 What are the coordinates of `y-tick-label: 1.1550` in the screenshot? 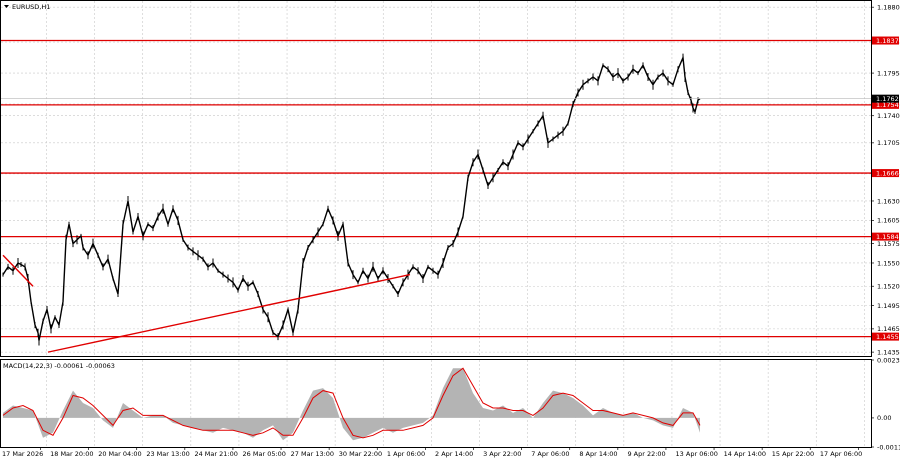 It's located at (888, 263).